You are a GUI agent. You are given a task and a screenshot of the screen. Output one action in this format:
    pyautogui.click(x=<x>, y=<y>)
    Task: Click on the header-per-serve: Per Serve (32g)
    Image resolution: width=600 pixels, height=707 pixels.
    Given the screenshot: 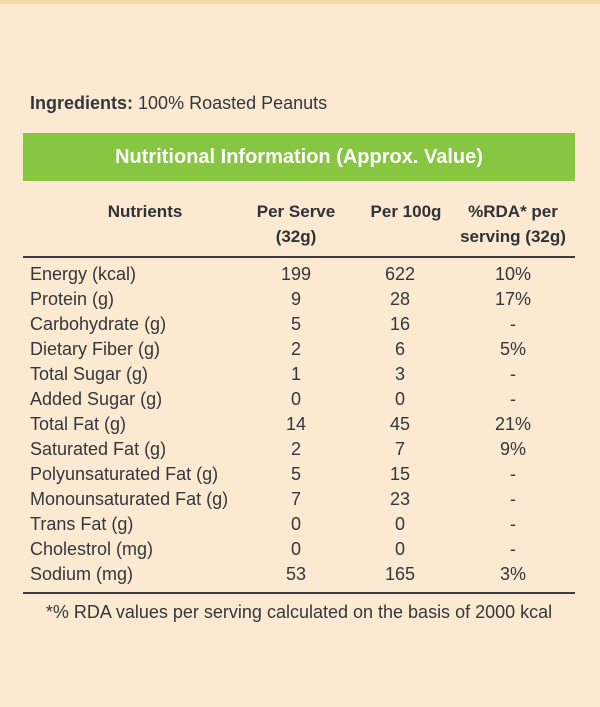 What is the action you would take?
    pyautogui.click(x=296, y=224)
    